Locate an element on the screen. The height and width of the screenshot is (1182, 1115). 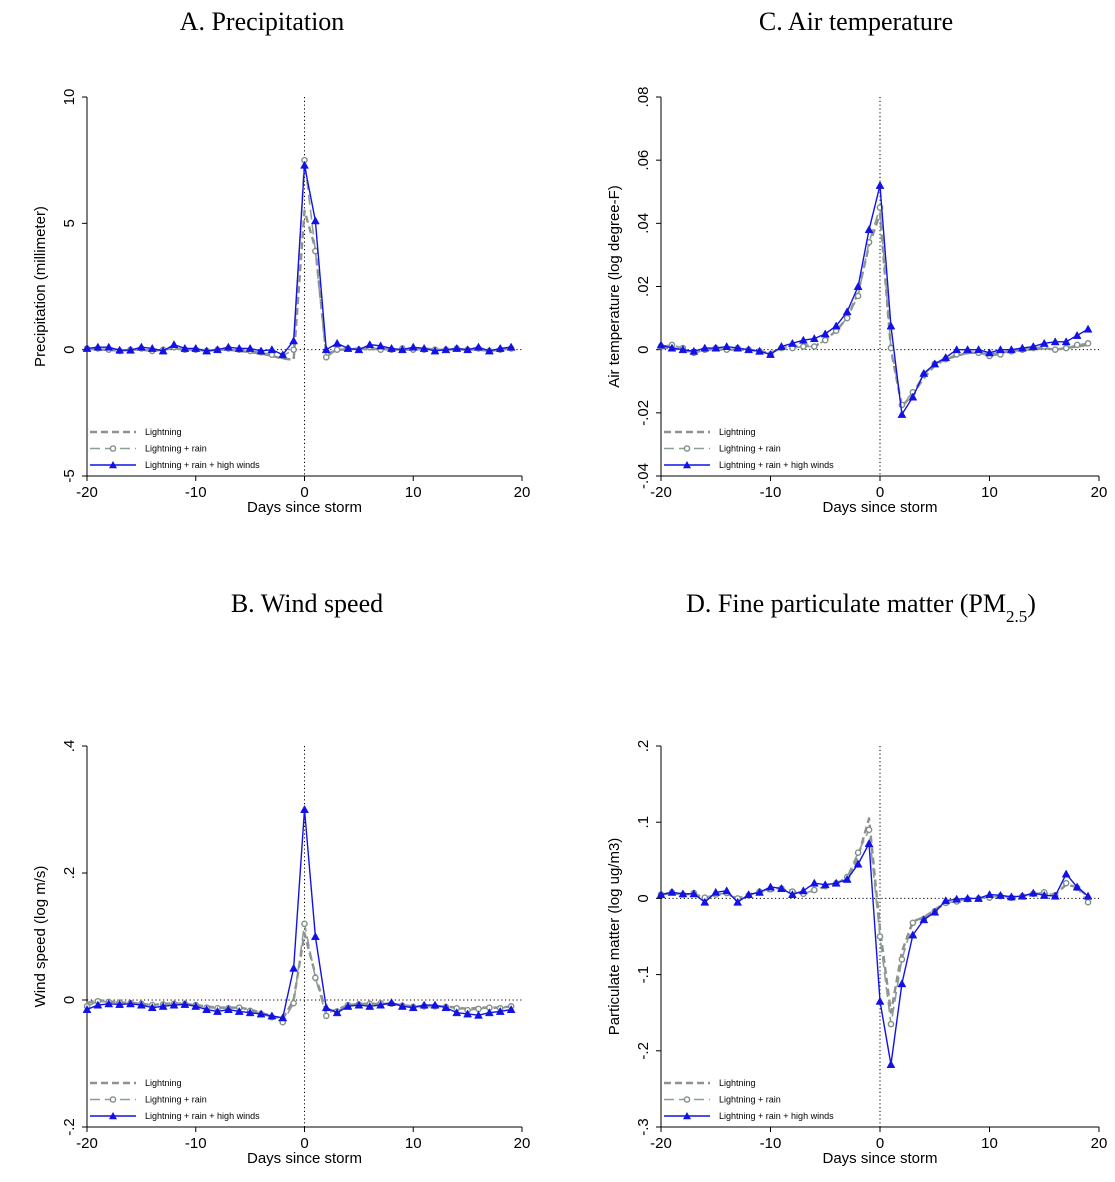
chart-title-text: B. Wind speed is located at coordinates (307, 603).